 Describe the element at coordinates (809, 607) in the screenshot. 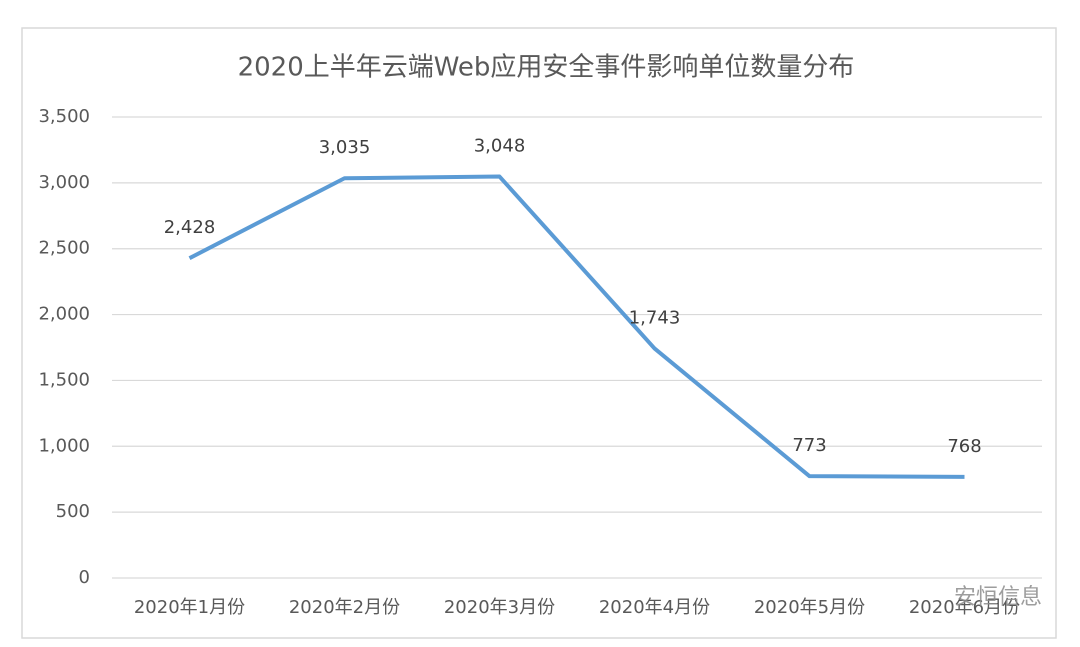

I see `x-tick-label: 2020年5月份` at that location.